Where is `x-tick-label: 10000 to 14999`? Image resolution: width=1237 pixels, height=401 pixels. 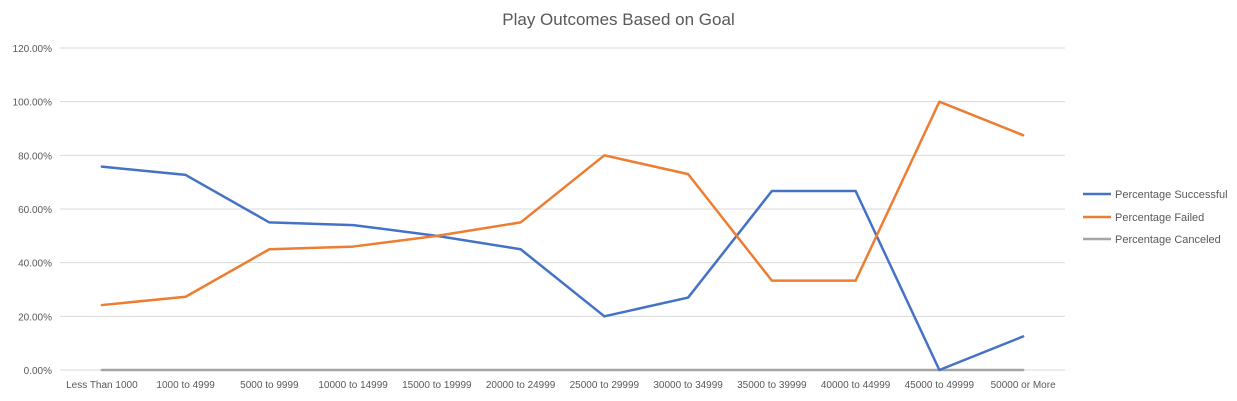 x-tick-label: 10000 to 14999 is located at coordinates (353, 385).